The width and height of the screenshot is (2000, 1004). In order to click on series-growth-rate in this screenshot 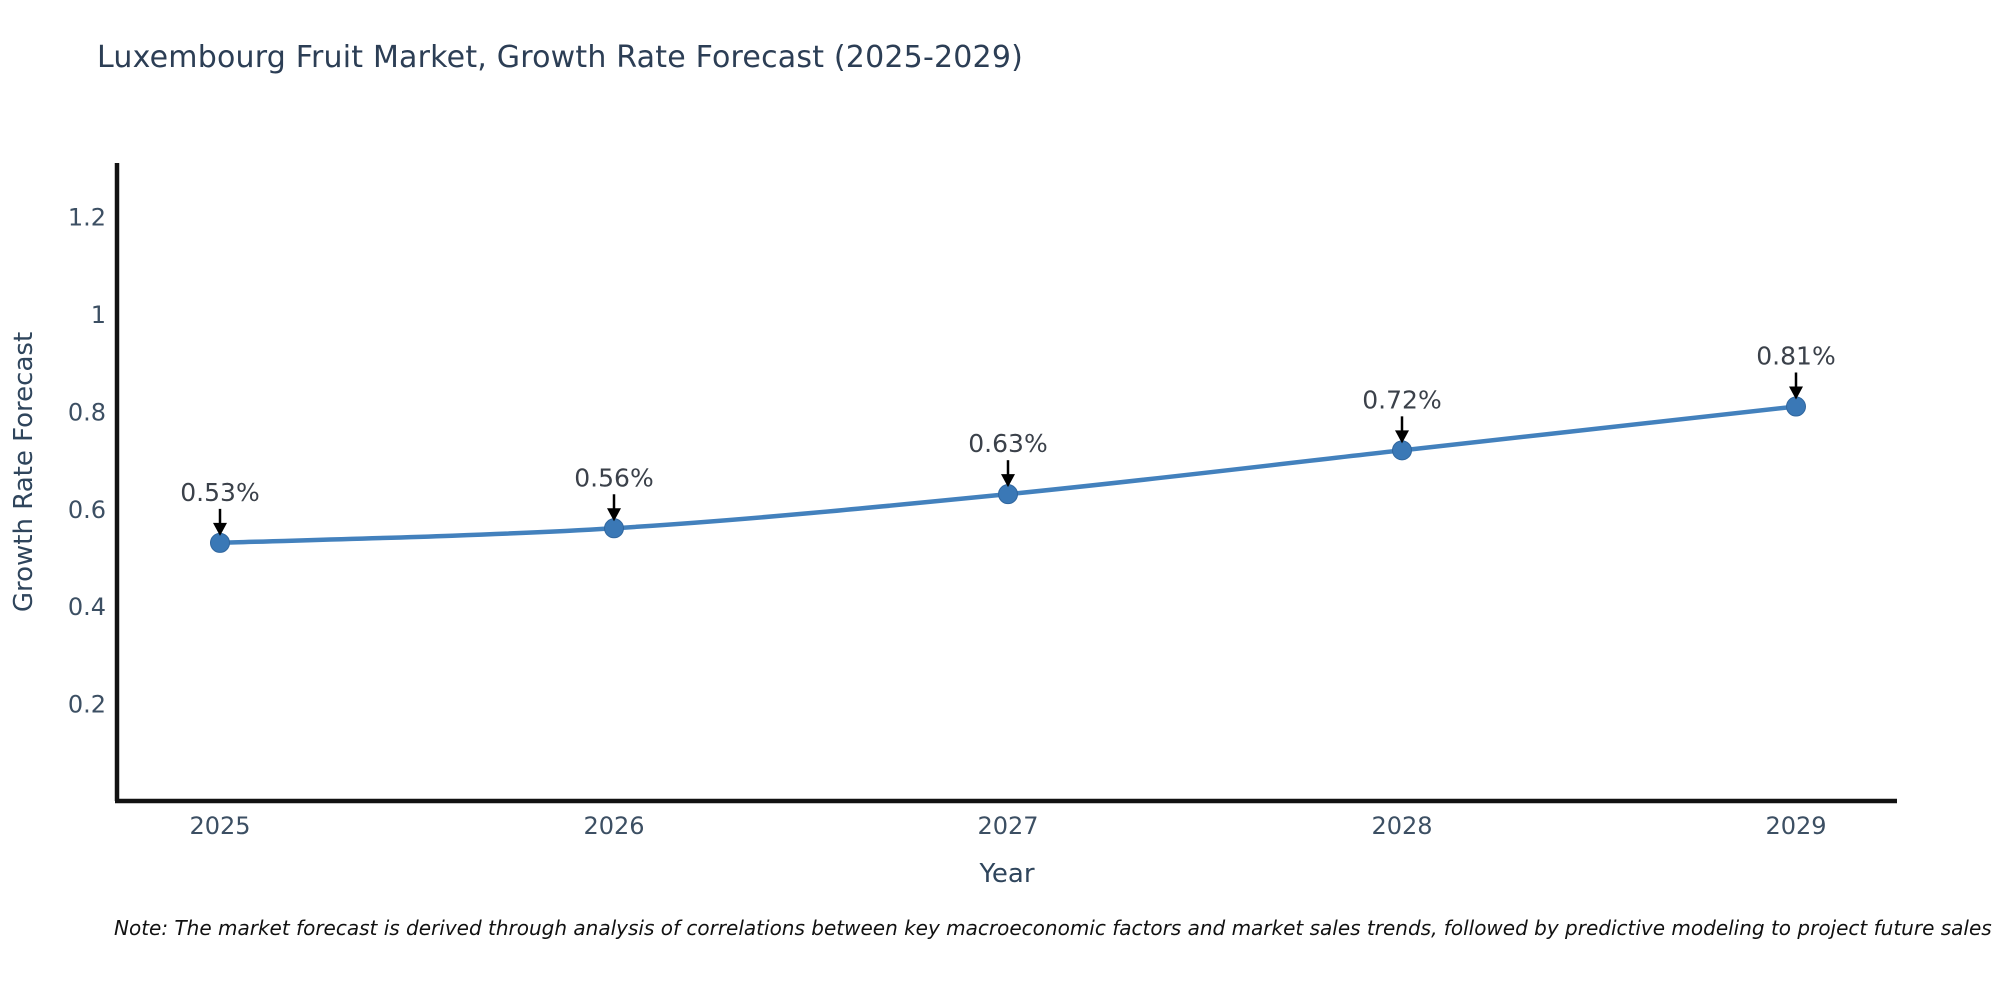, I will do `click(1008, 474)`.